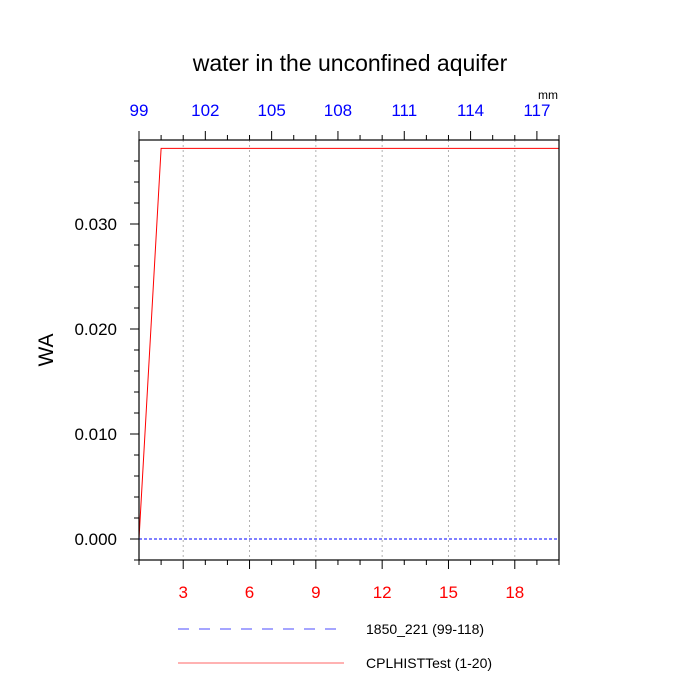 This screenshot has height=700, width=700. Describe the element at coordinates (139, 110) in the screenshot. I see `x-top-tick-label: 99` at that location.